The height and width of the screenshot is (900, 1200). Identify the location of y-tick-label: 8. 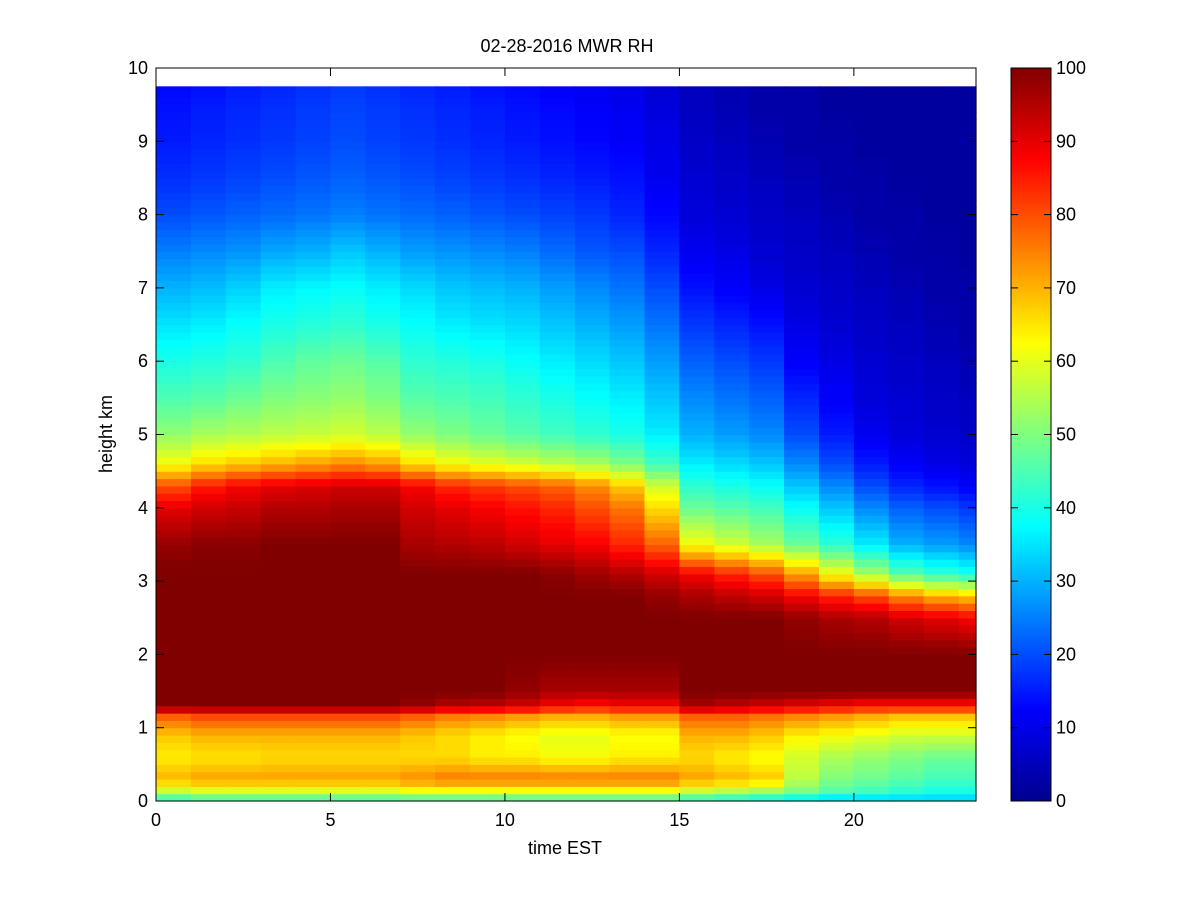
(143, 215).